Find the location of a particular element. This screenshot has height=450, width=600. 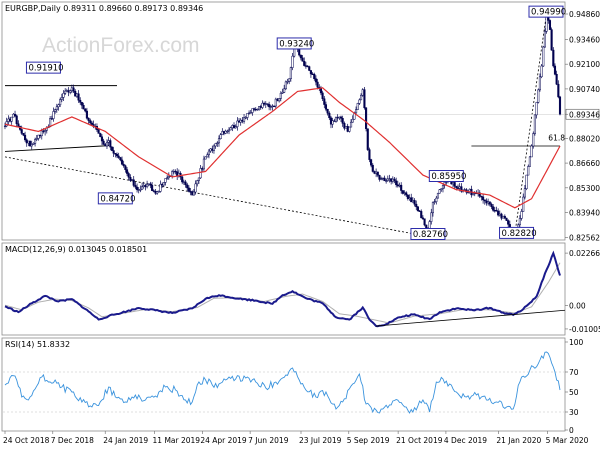

support-line is located at coordinates (56, 148).